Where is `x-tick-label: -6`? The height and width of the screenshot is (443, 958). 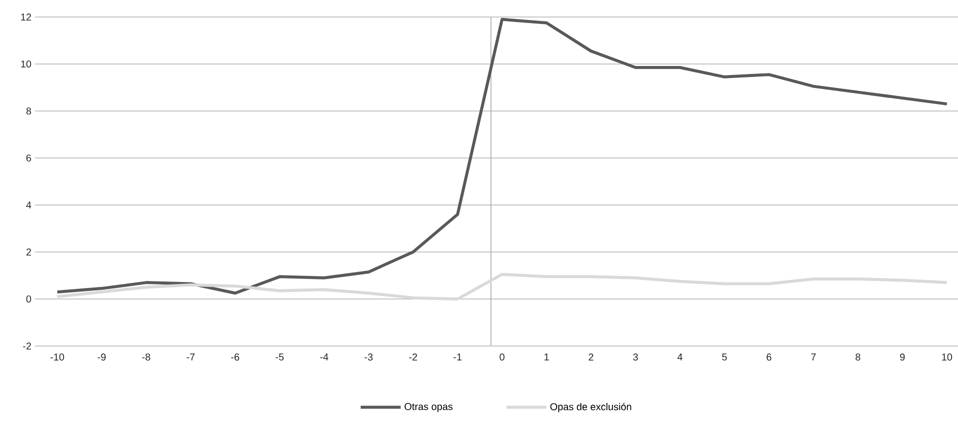
x-tick-label: -6 is located at coordinates (235, 357).